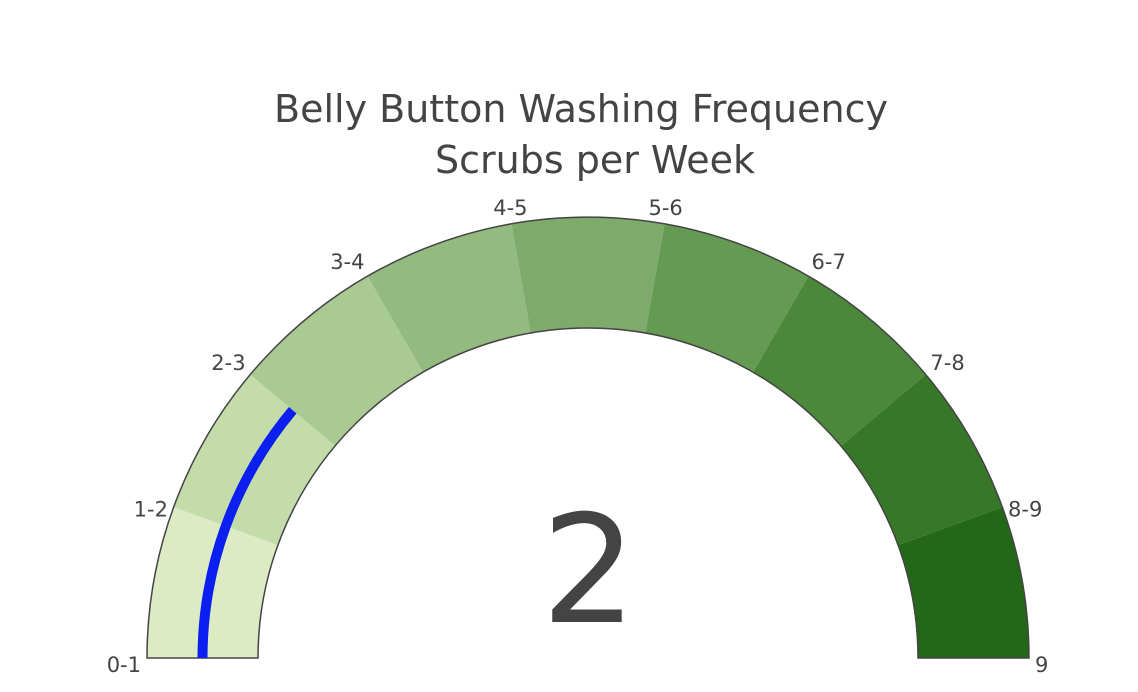 The image size is (1138, 692). Describe the element at coordinates (947, 363) in the screenshot. I see `tick-label-7: 7-8` at that location.